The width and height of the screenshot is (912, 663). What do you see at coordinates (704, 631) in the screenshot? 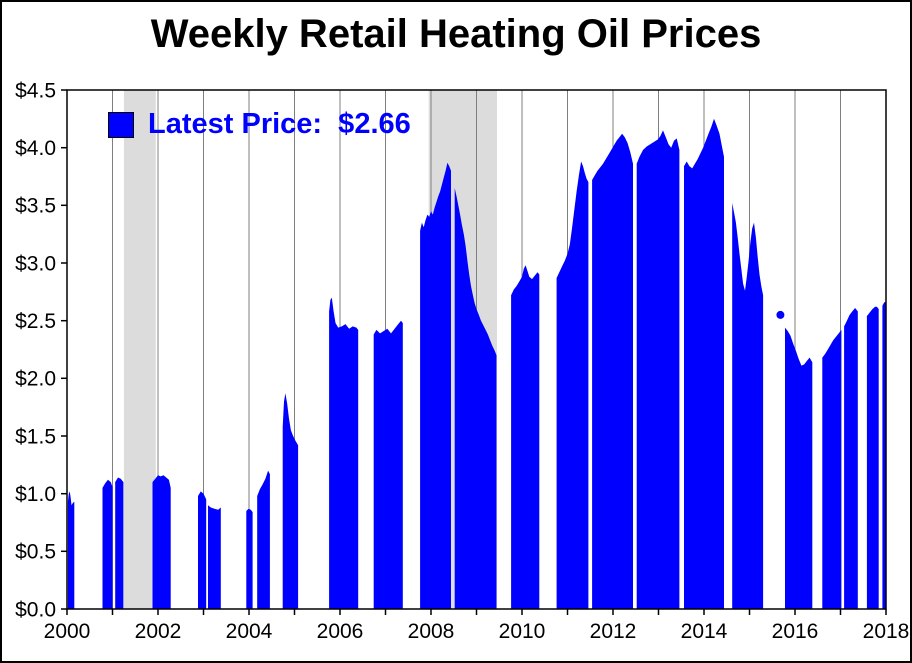
I see `x-axis-label: 2014` at bounding box center [704, 631].